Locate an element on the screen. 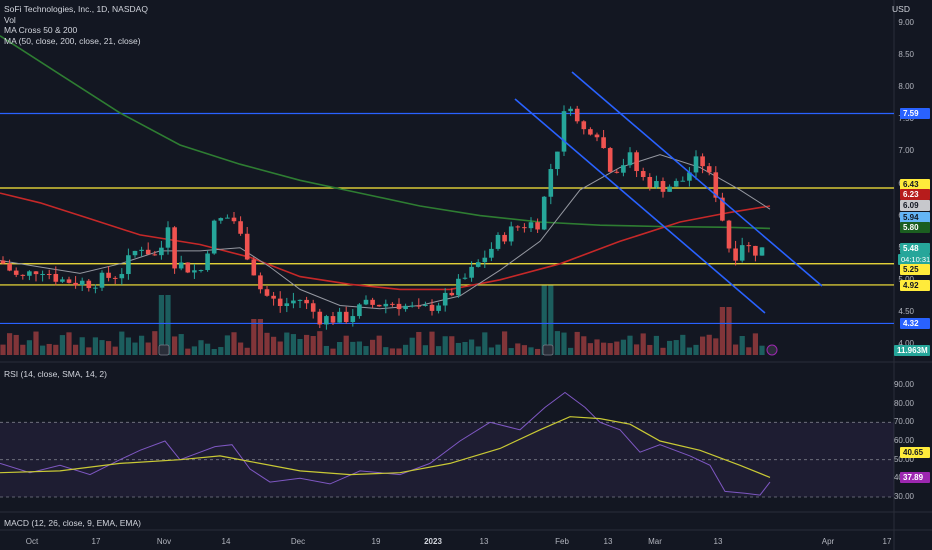  price-tag-548: 5.48 is located at coordinates (915, 248).